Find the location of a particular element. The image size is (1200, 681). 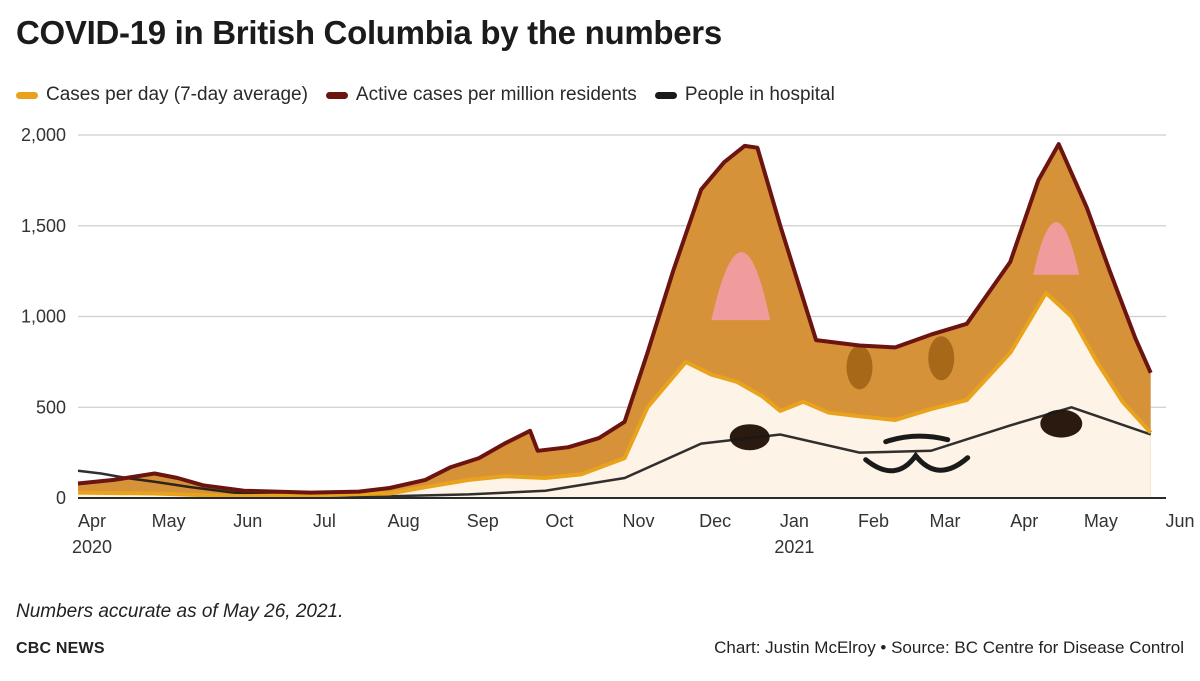

y-tick-label: 1,000 is located at coordinates (43, 317).